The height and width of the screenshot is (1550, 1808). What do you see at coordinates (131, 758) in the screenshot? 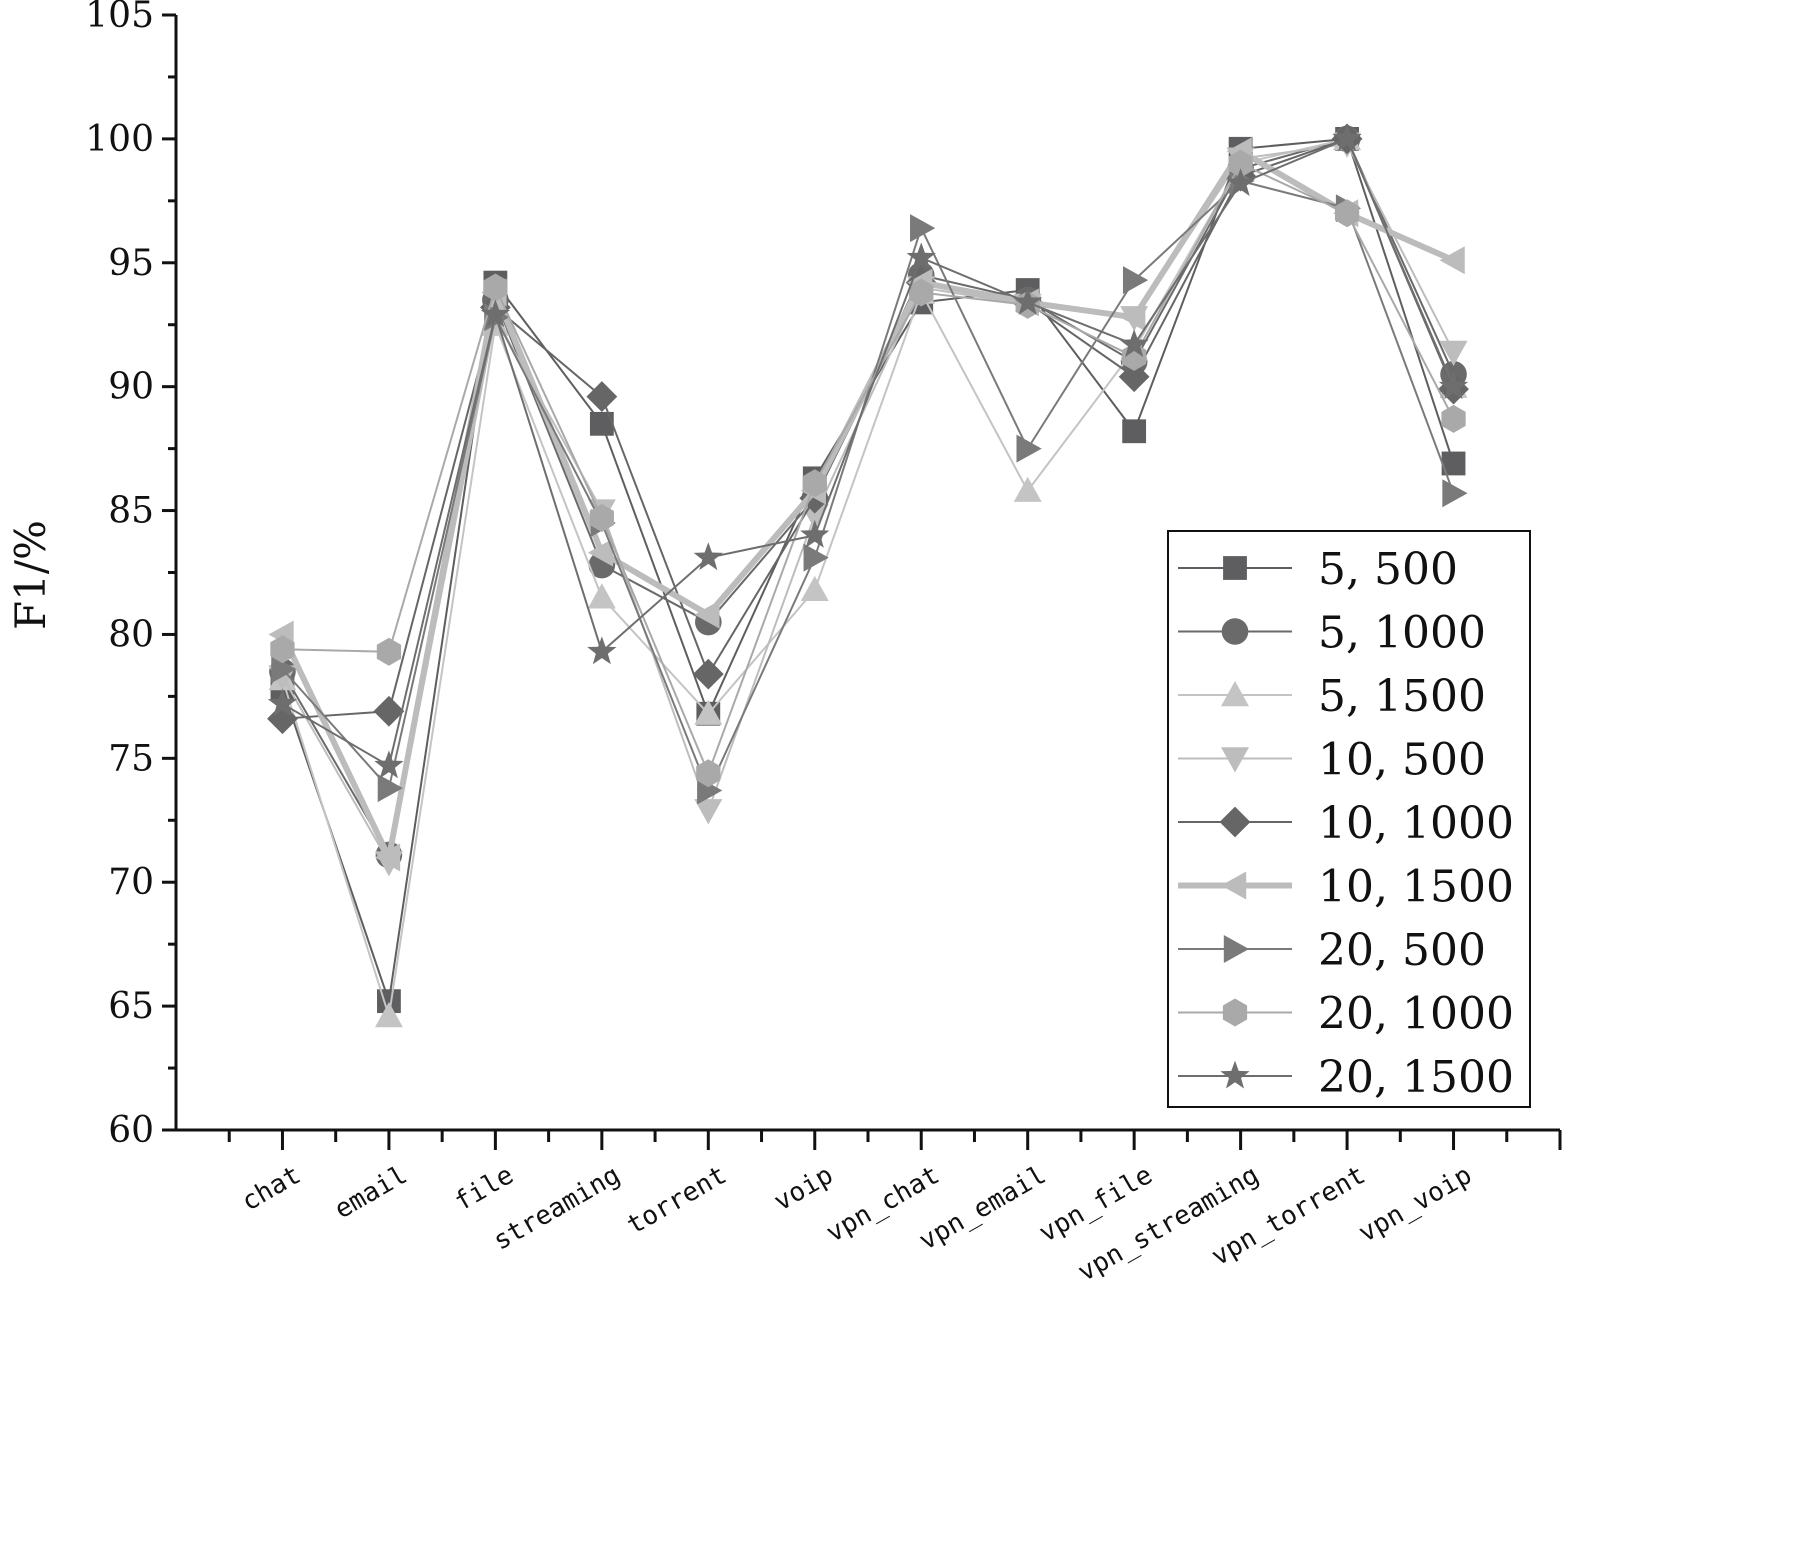
I see `y-tick-label: 75` at bounding box center [131, 758].